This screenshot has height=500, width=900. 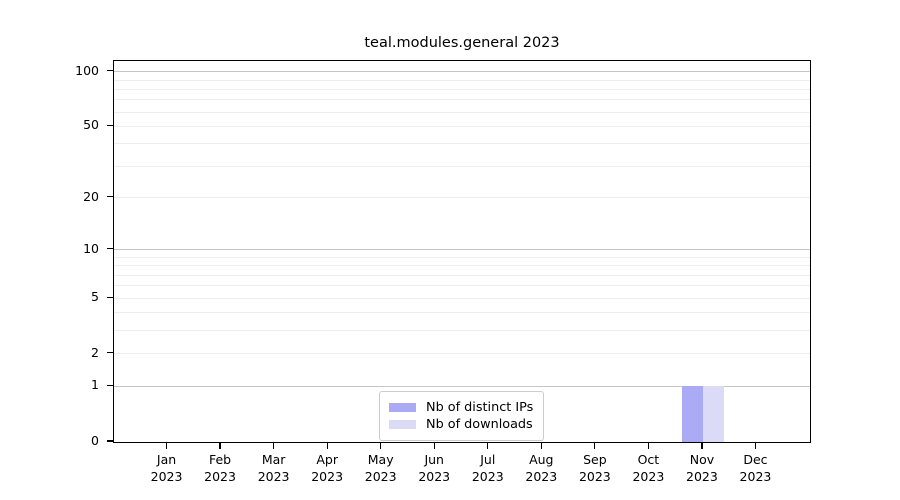 What do you see at coordinates (713, 414) in the screenshot?
I see `bar-nb-of-downloads-nov` at bounding box center [713, 414].